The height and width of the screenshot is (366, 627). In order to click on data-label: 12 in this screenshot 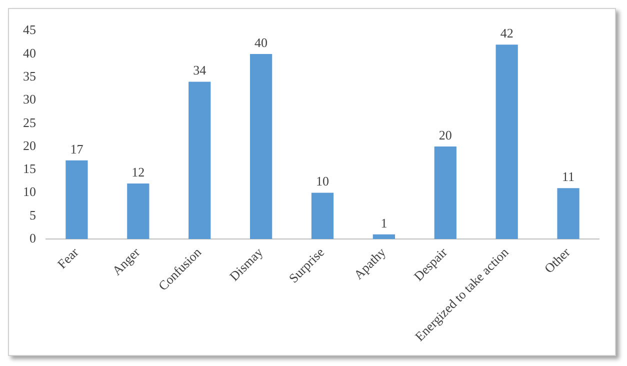, I will do `click(138, 172)`.